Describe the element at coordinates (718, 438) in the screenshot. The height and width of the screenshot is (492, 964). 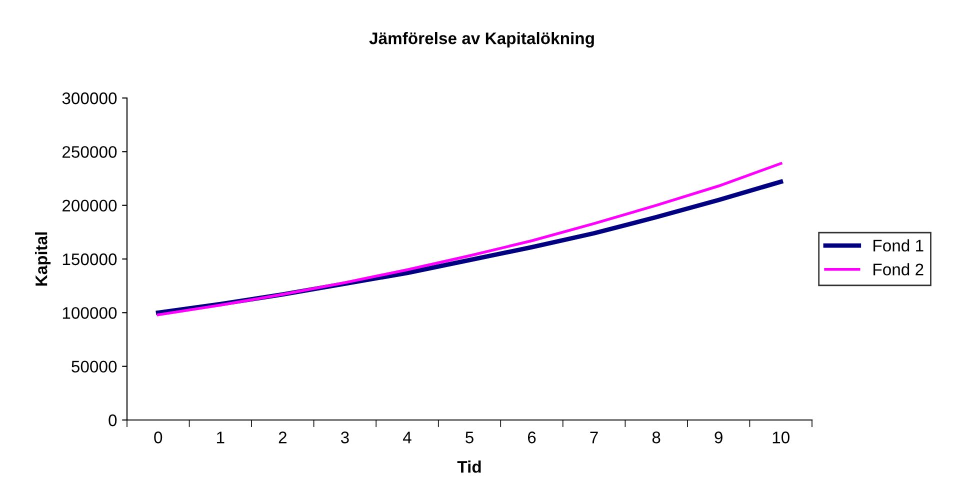
I see `x-tick-label: 9` at that location.